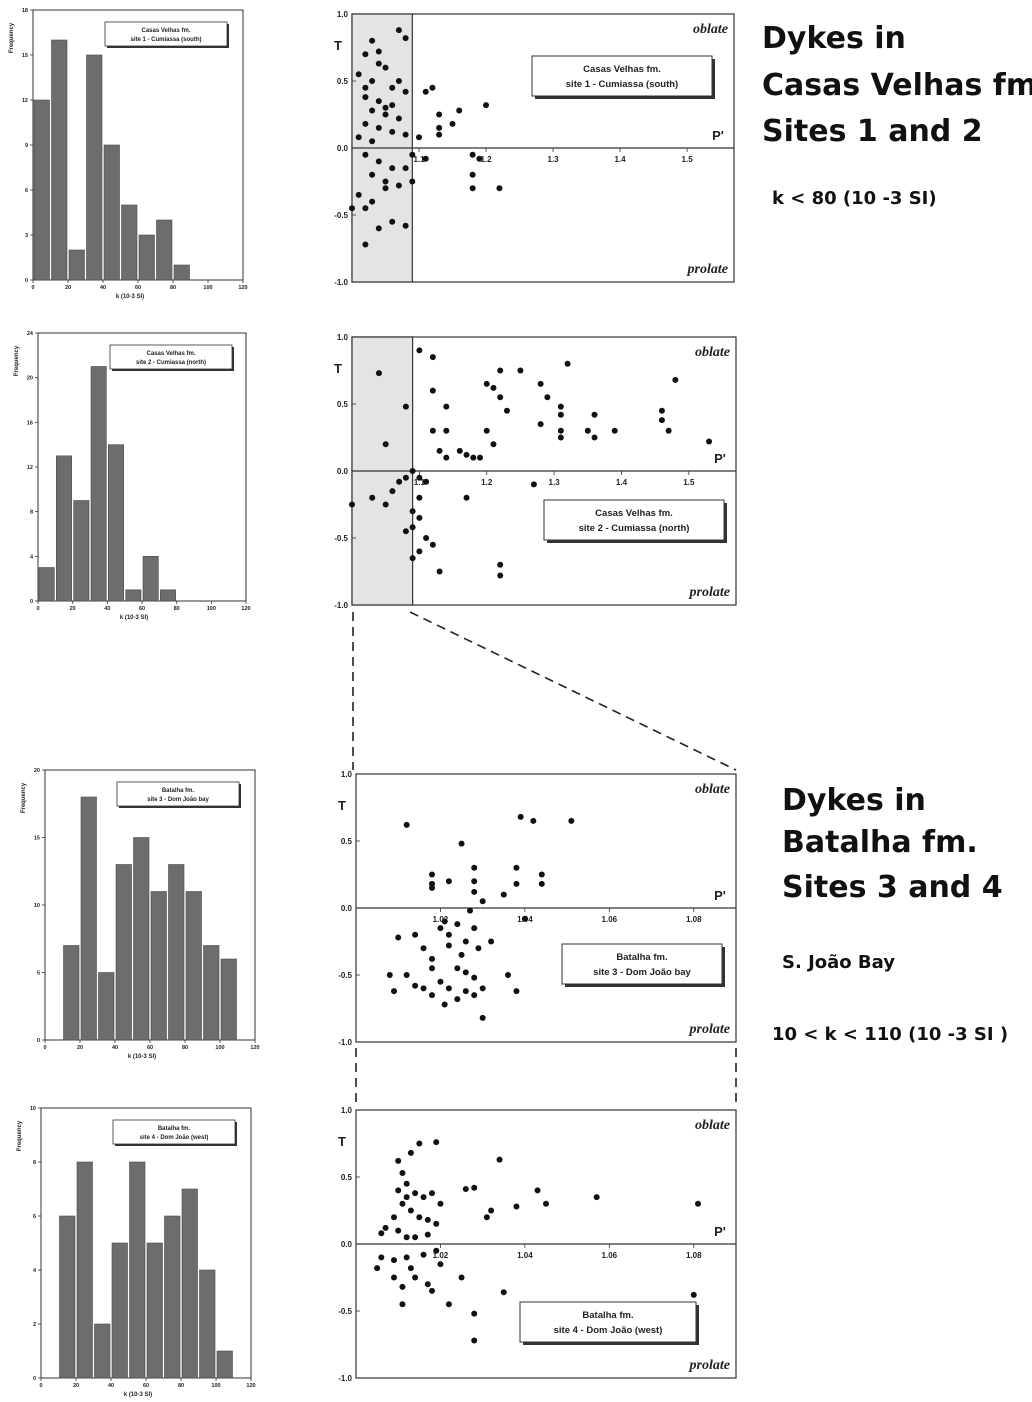 This screenshot has height=1402, width=1032. Describe the element at coordinates (34, 1379) in the screenshot. I see `hist4-ytick-label: 0` at that location.